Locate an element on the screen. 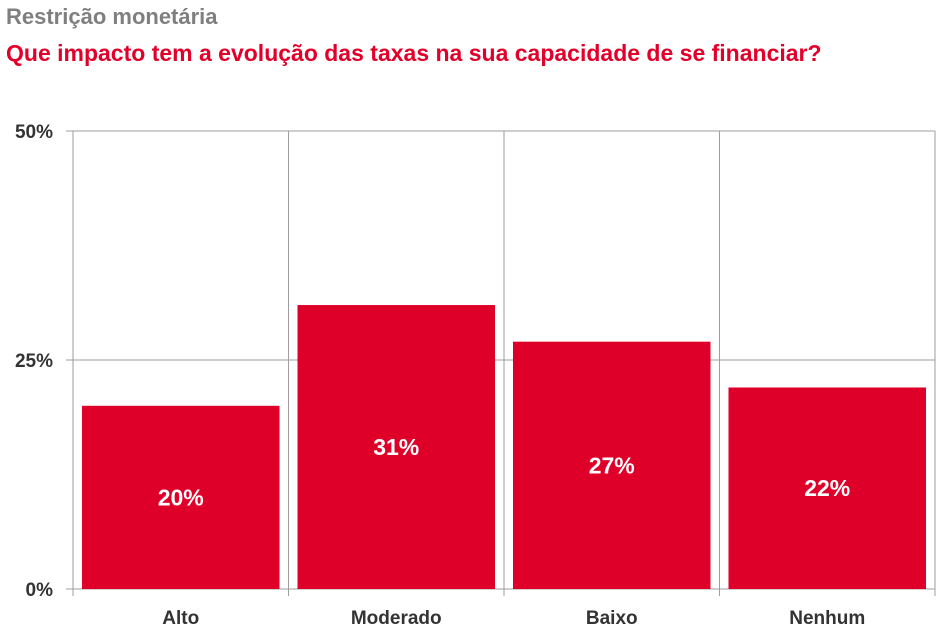 The image size is (948, 633). x-tick-label: Nenhum is located at coordinates (827, 618).